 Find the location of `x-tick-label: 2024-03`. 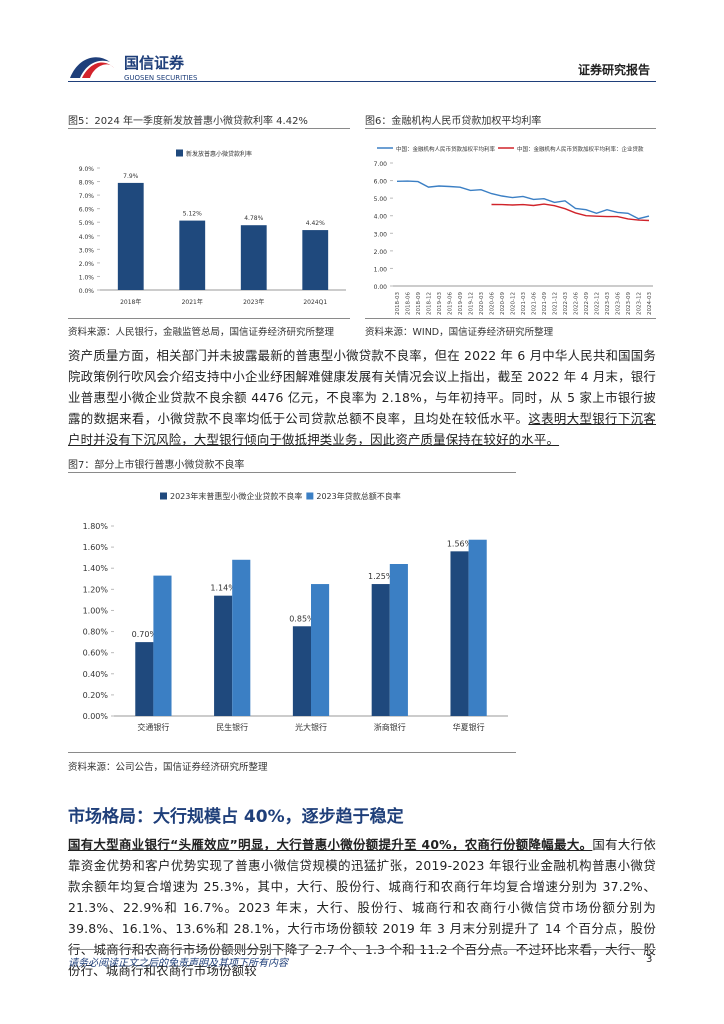

x-tick-label: 2024-03 is located at coordinates (650, 303).